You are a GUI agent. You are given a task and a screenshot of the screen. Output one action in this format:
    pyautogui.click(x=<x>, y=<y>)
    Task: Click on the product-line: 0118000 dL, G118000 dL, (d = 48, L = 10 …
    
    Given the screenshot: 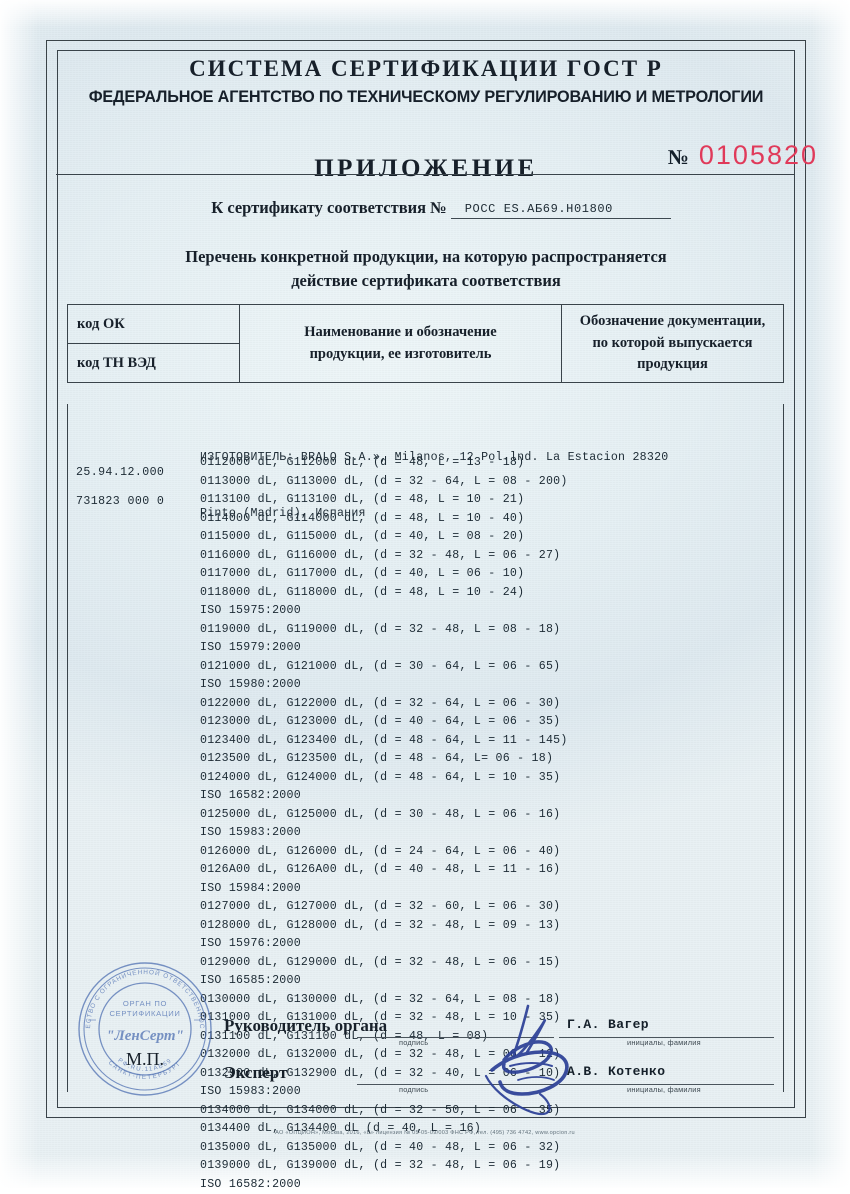 What is the action you would take?
    pyautogui.click(x=384, y=593)
    